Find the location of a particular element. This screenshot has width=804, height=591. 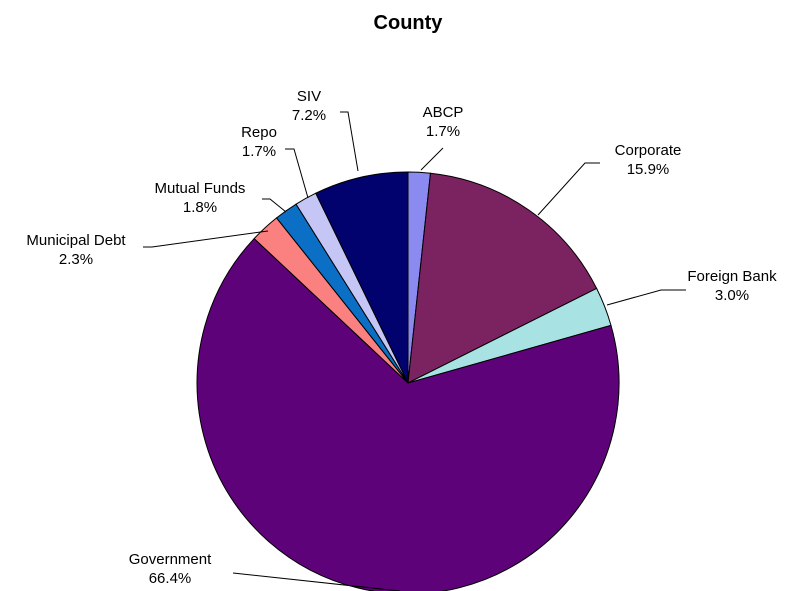

slice-label-mutual-funds: Mutual Funds is located at coordinates (200, 188).